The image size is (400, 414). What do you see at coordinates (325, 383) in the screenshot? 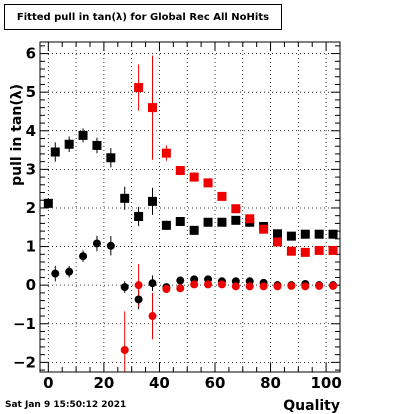
I see `x-tick-label: 100` at bounding box center [325, 383].